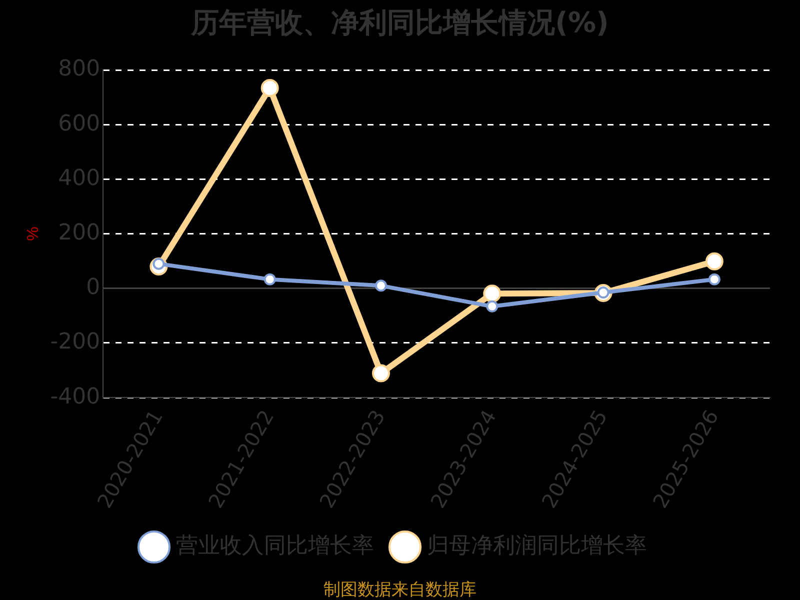  What do you see at coordinates (33, 233) in the screenshot?
I see `y-axis-title: %` at bounding box center [33, 233].